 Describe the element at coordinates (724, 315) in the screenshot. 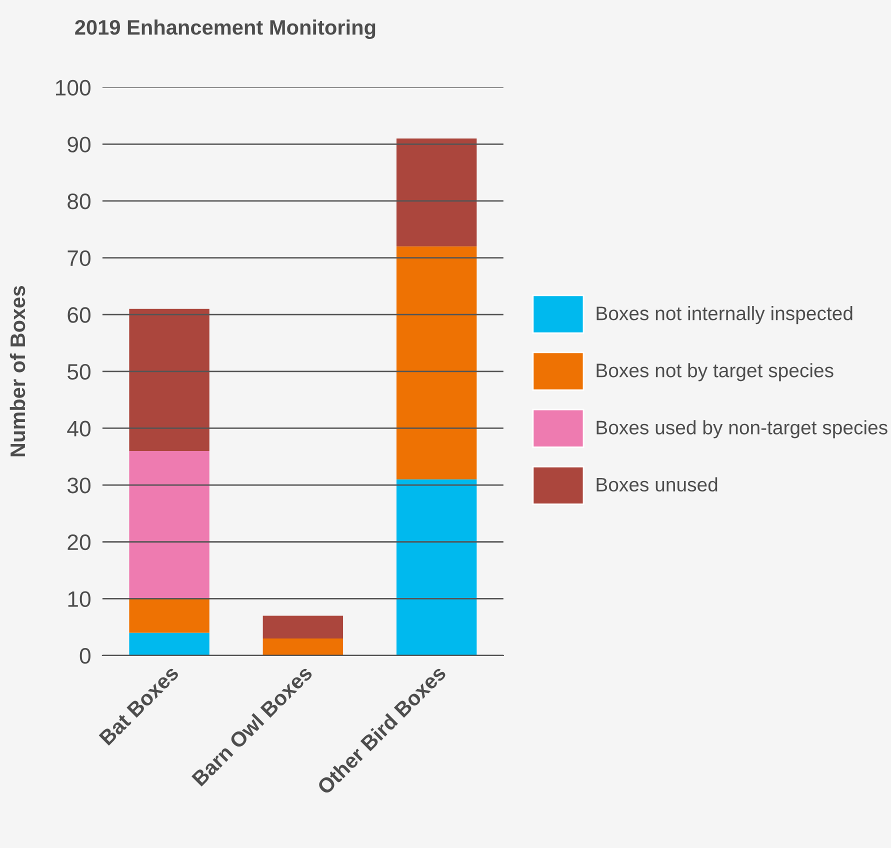

I see `legend-label: Boxes not internally inspected` at that location.